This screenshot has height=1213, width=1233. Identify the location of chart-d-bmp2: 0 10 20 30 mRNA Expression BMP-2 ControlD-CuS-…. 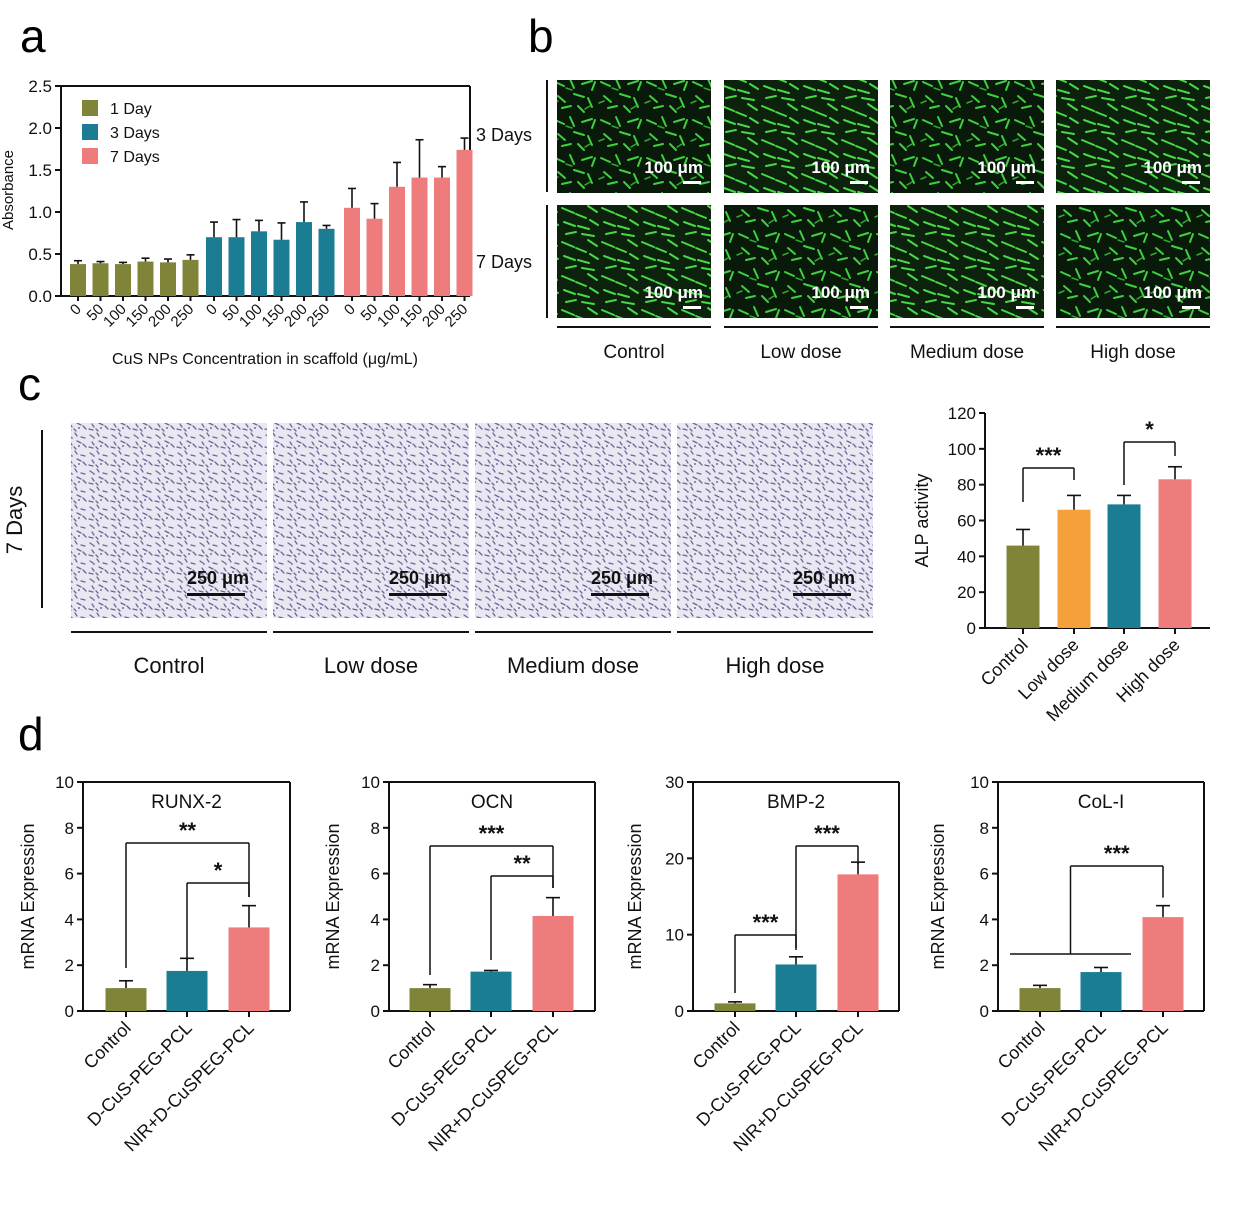
(762, 964).